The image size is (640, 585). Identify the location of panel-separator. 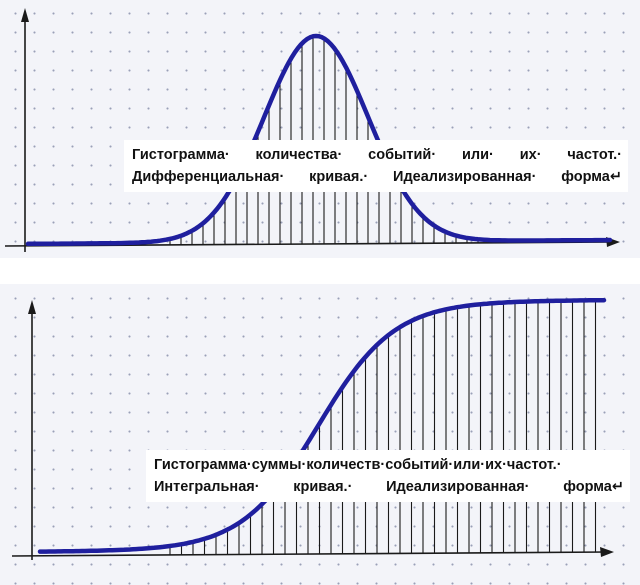
(320, 271).